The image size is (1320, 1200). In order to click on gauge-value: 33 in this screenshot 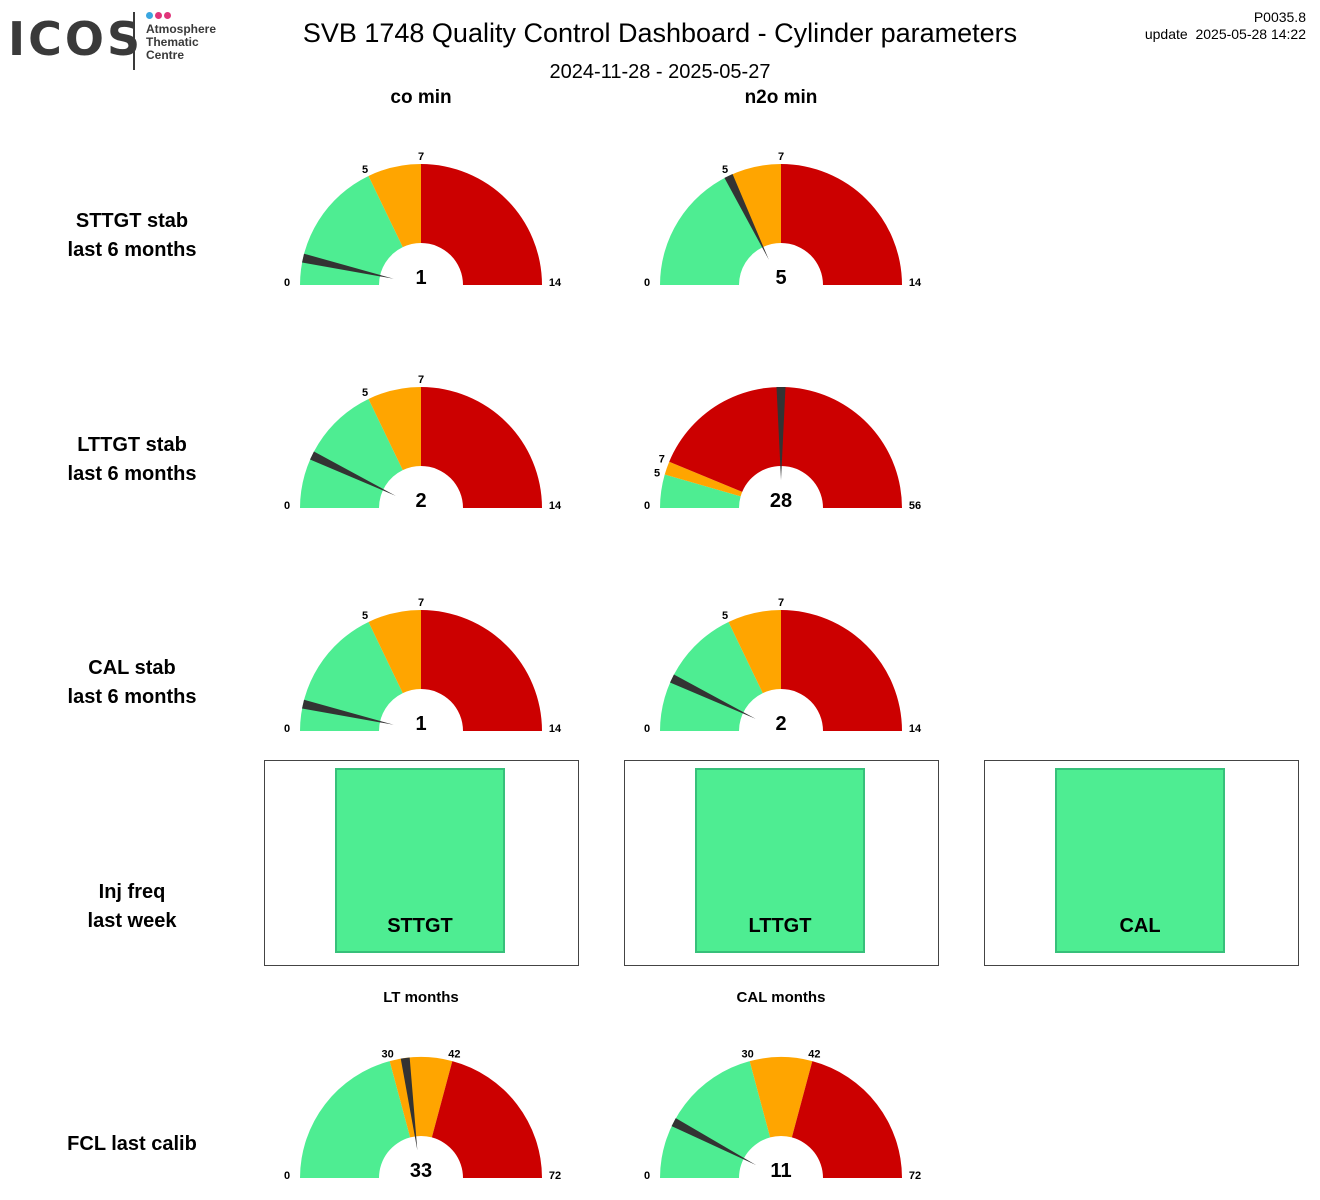, I will do `click(421, 1171)`.